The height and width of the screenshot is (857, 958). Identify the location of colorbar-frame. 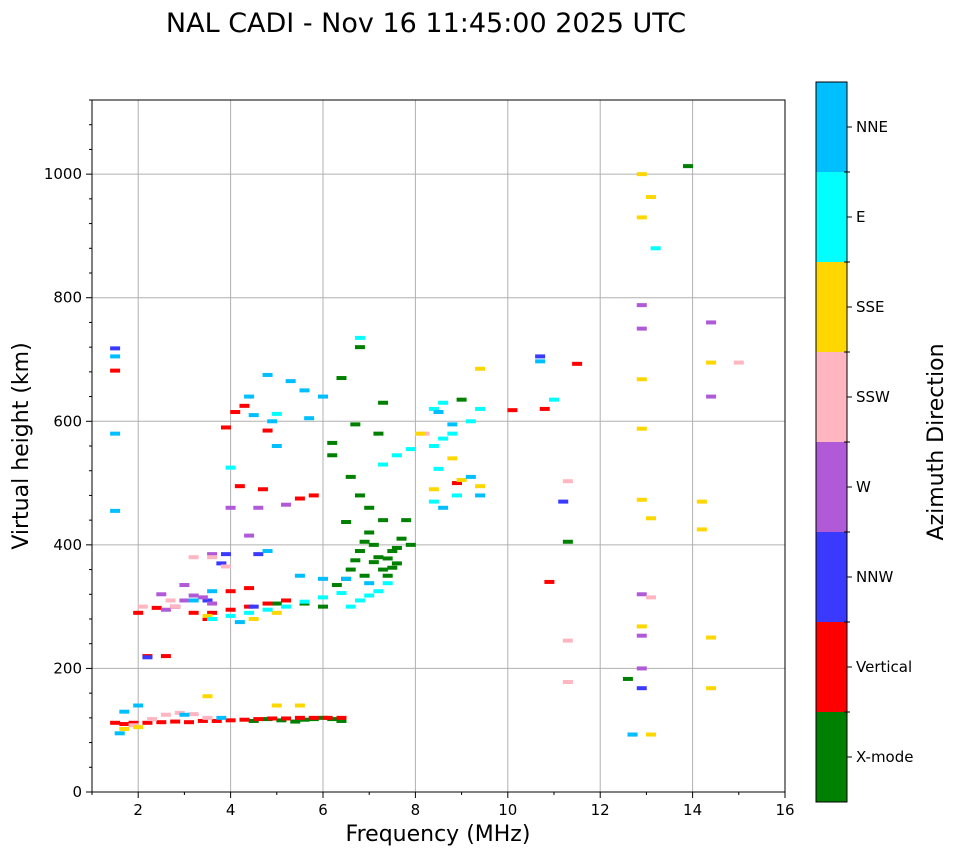
(831, 442).